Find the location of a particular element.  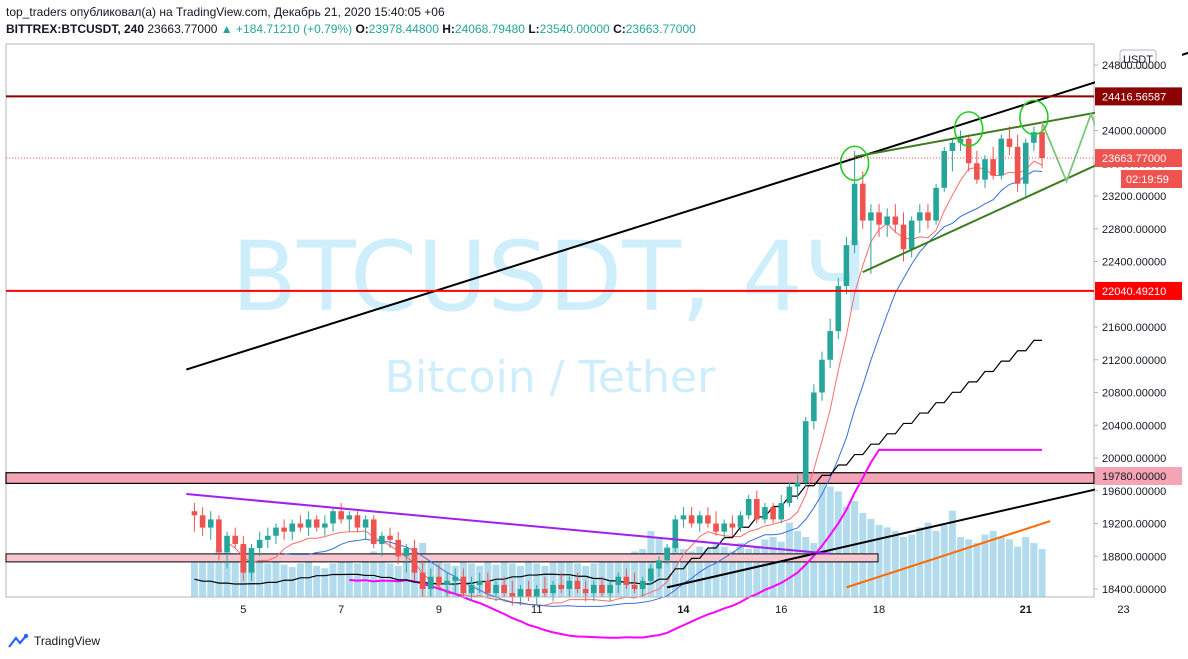

price-tick-label: 18400.00000 is located at coordinates (1134, 590).